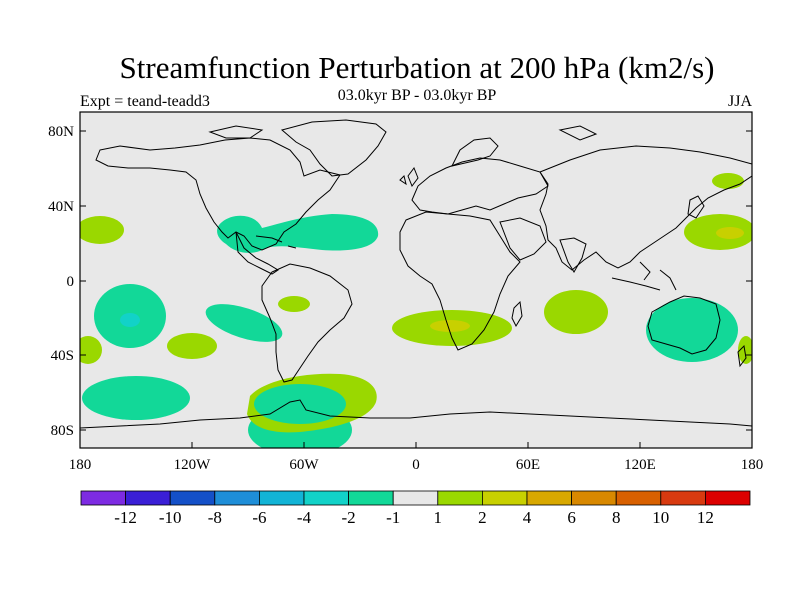 The width and height of the screenshot is (800, 600). Describe the element at coordinates (438, 517) in the screenshot. I see `colorbar-label: 1` at that location.